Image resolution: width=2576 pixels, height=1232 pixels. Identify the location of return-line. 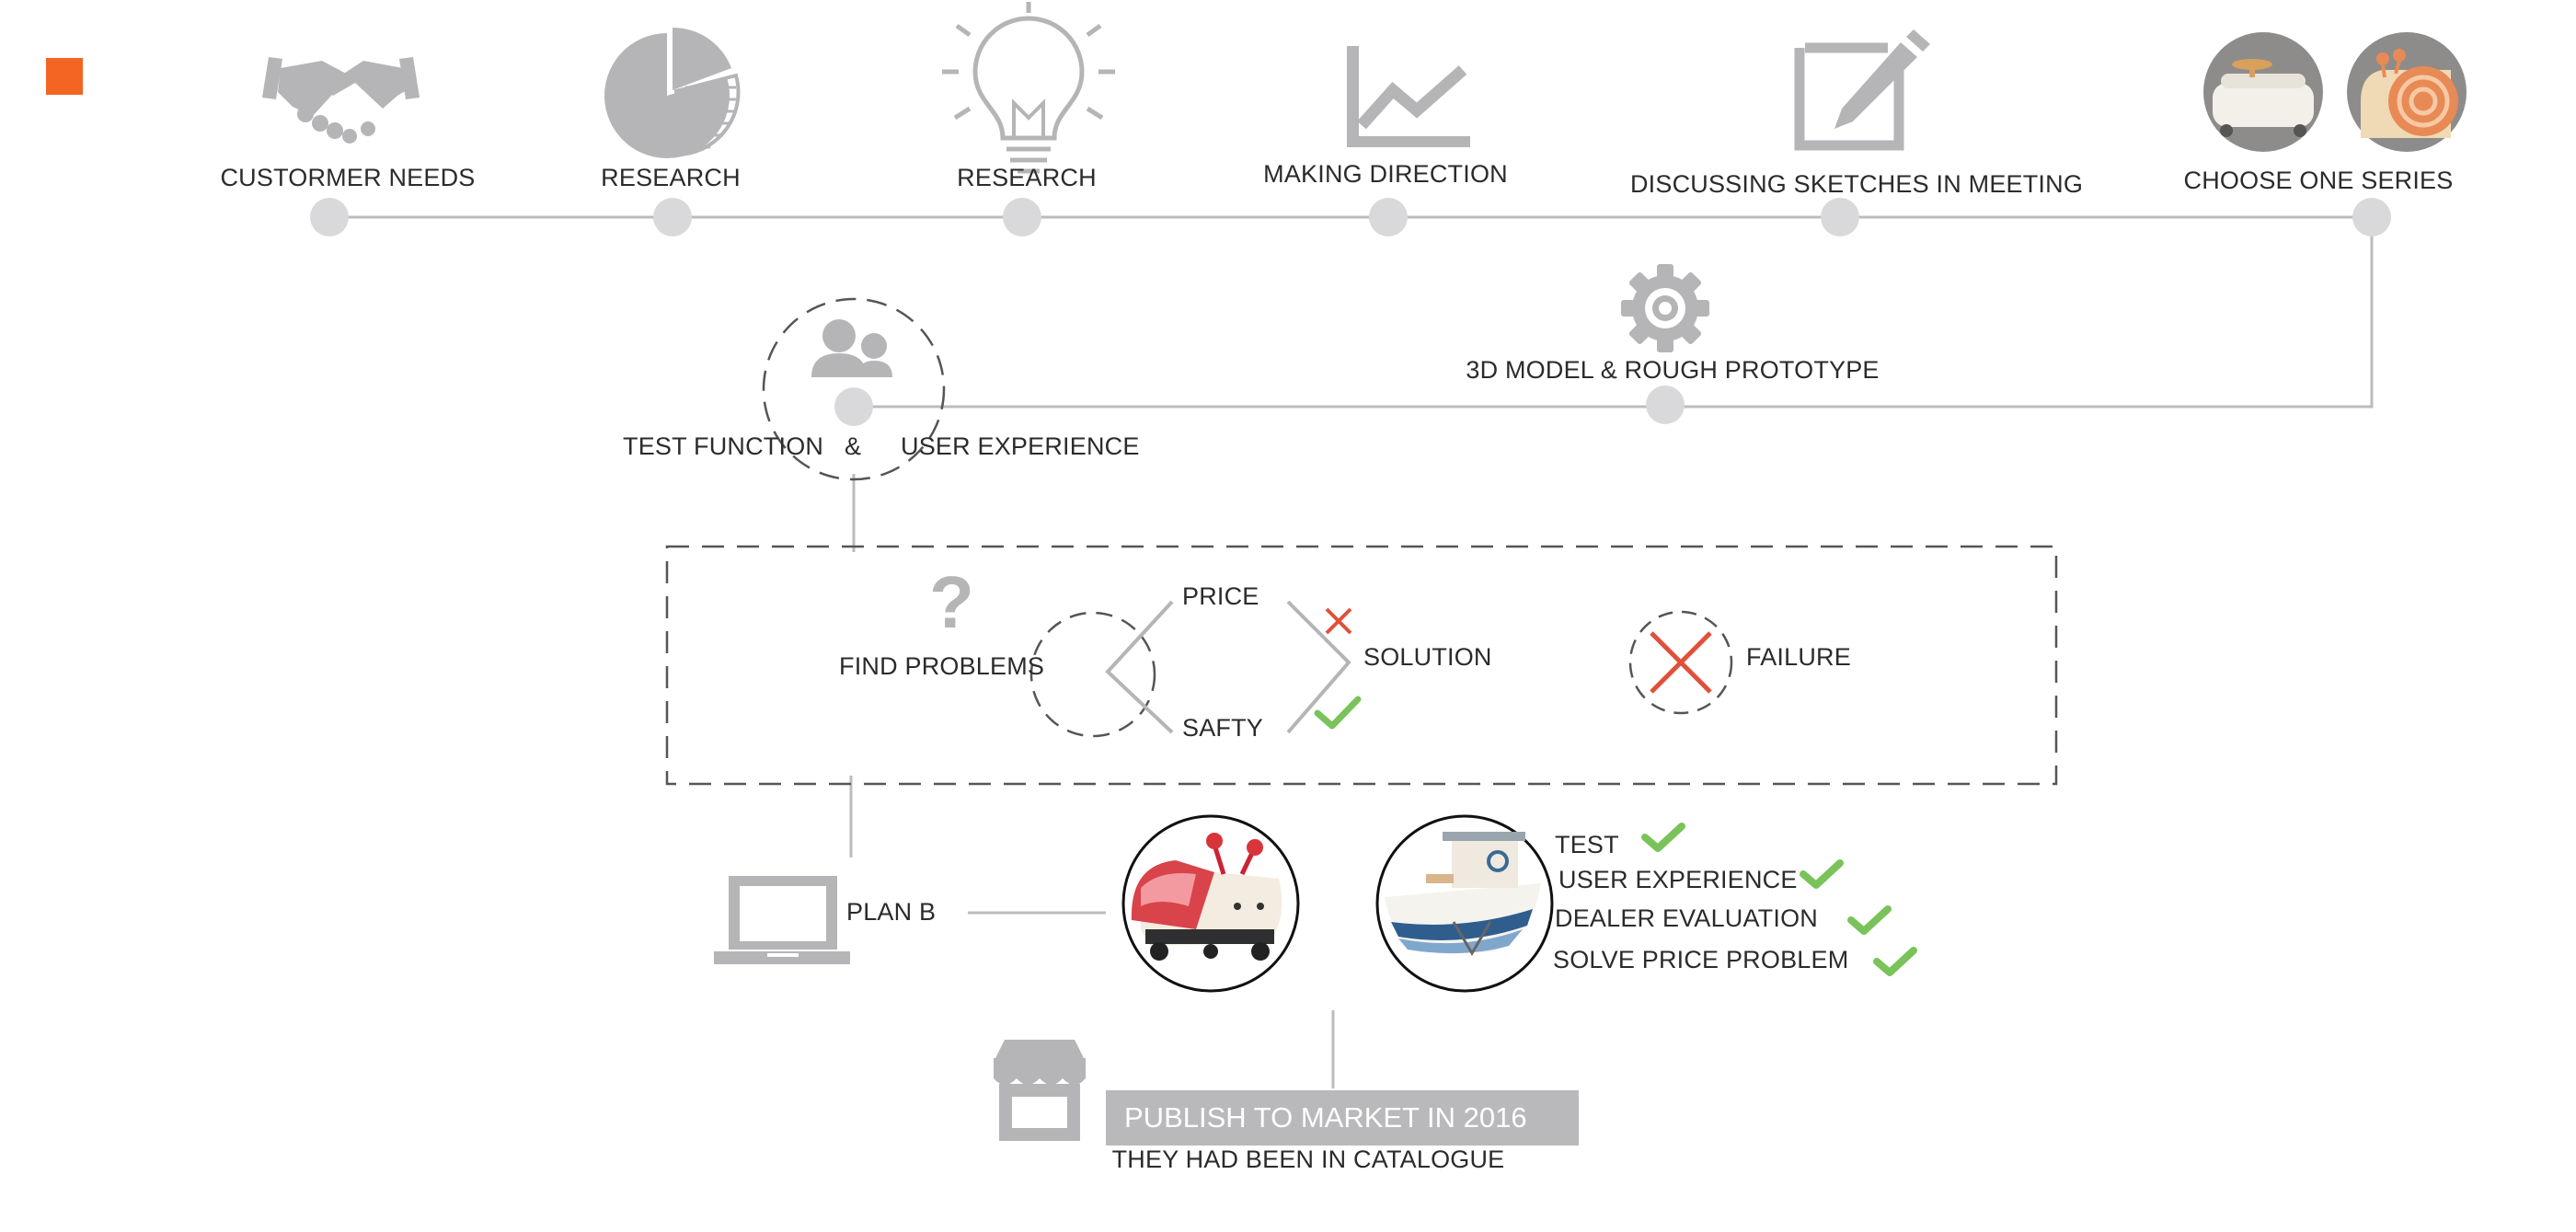
(1614, 313).